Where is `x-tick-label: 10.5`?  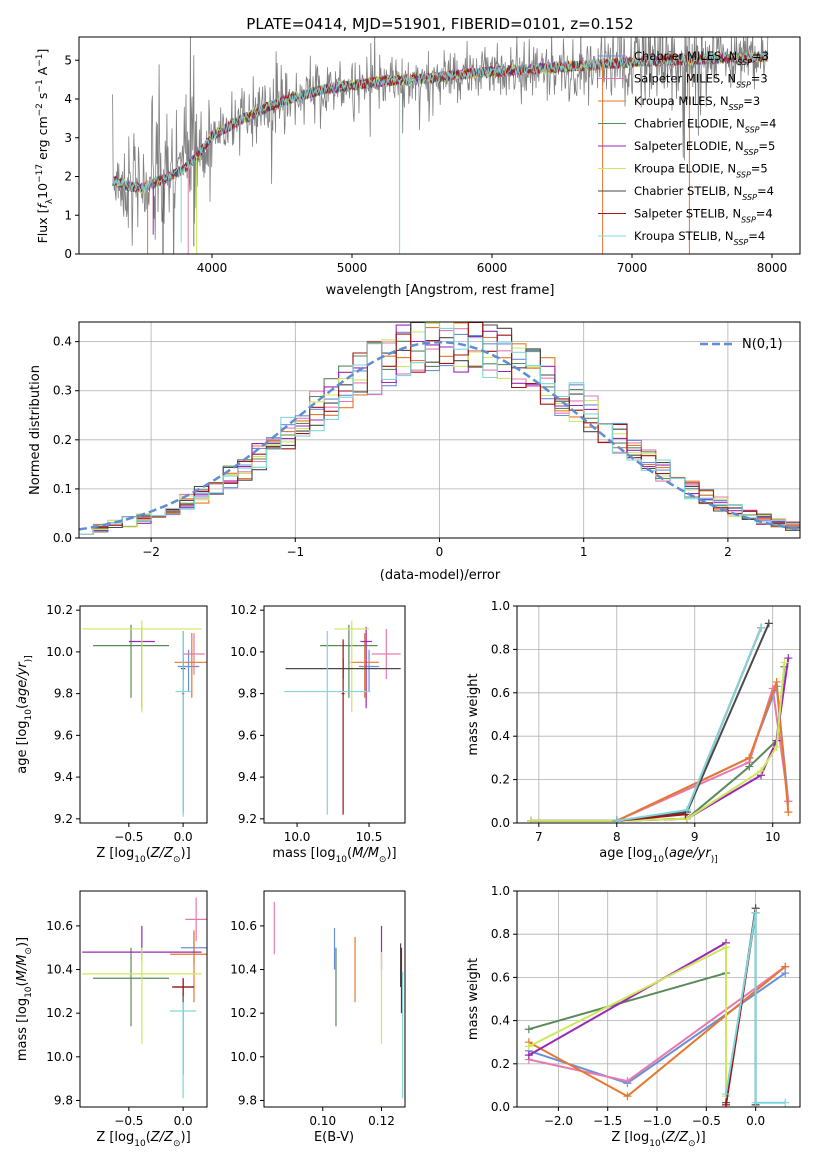
x-tick-label: 10.5 is located at coordinates (369, 837).